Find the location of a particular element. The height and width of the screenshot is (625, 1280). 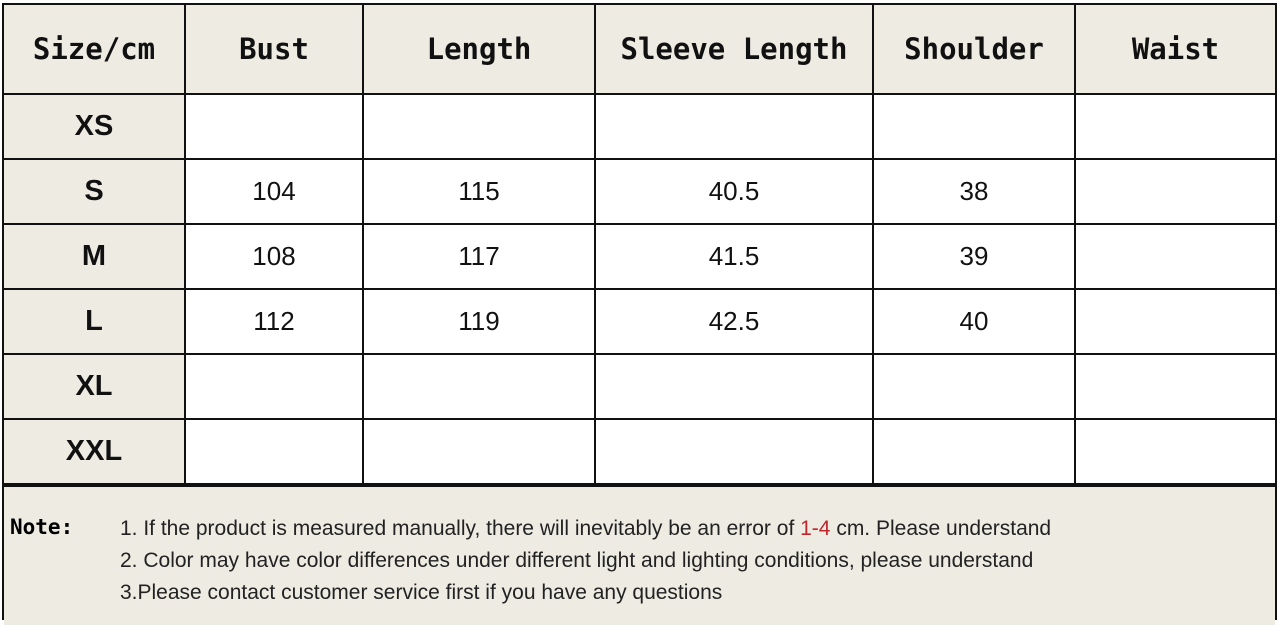

table-cell: 115 is located at coordinates (479, 191).